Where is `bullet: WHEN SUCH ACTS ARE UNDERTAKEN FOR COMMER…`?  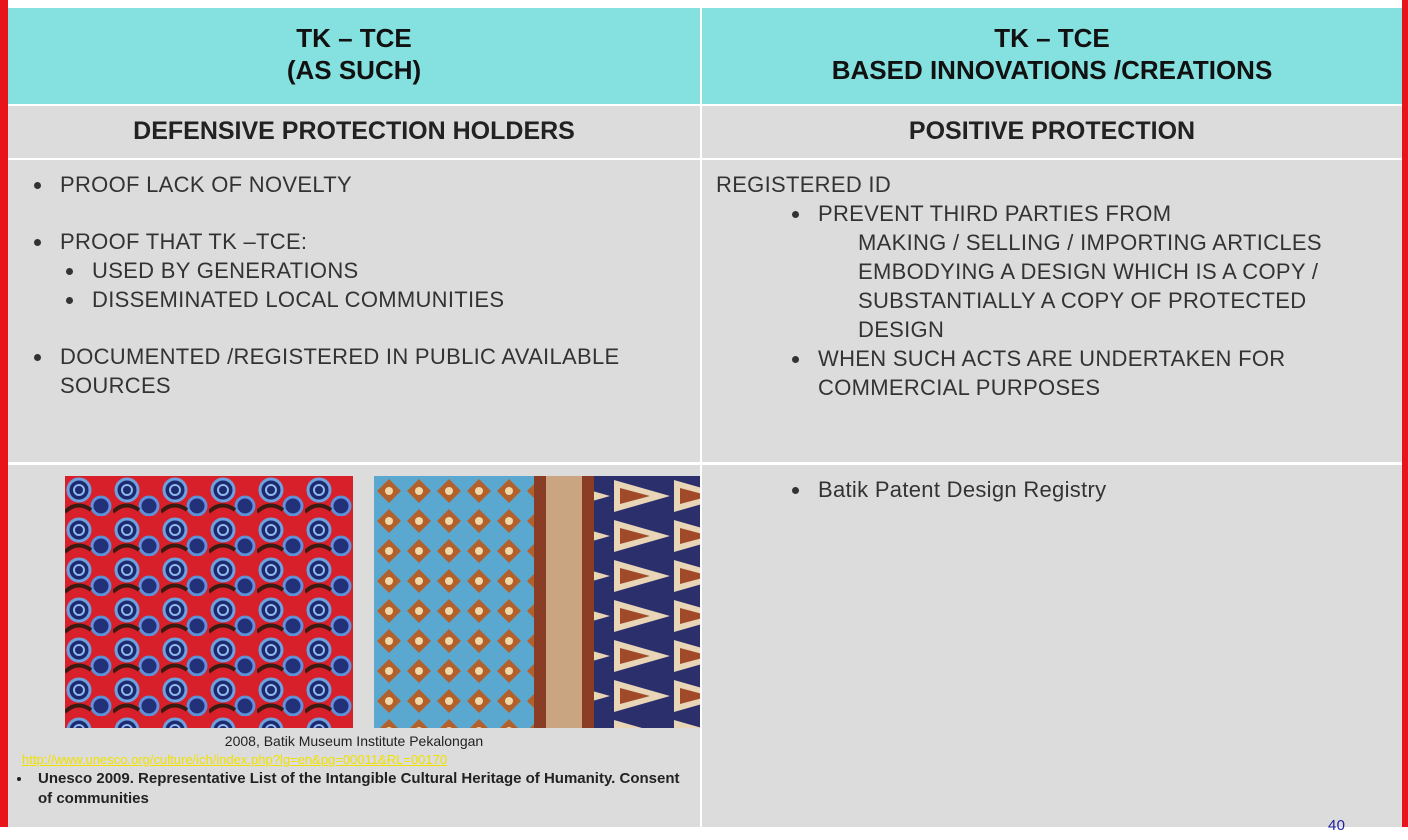
bullet: WHEN SUCH ACTS ARE UNDERTAKEN FOR COMMER… is located at coordinates (1075, 373).